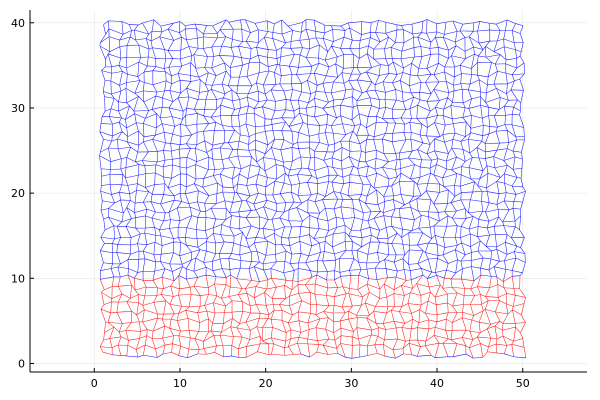 The image size is (600, 400). I want to click on y-tick-label: 0, so click(21, 363).